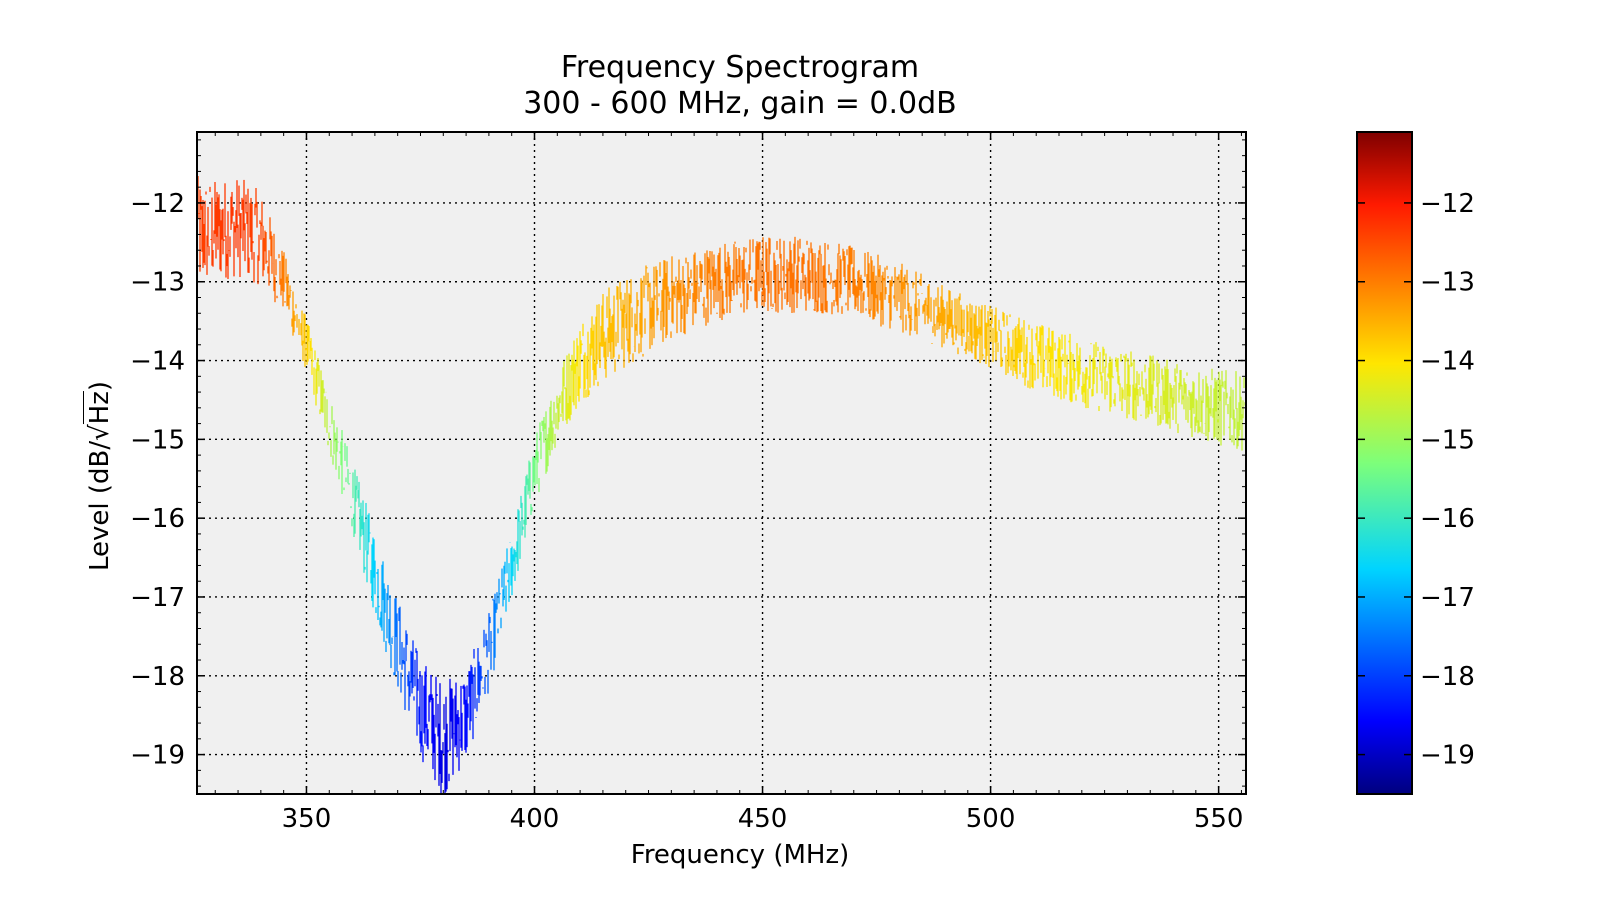 The width and height of the screenshot is (1600, 904). I want to click on y-axis-label: Level (dB/√Hz), so click(99, 476).